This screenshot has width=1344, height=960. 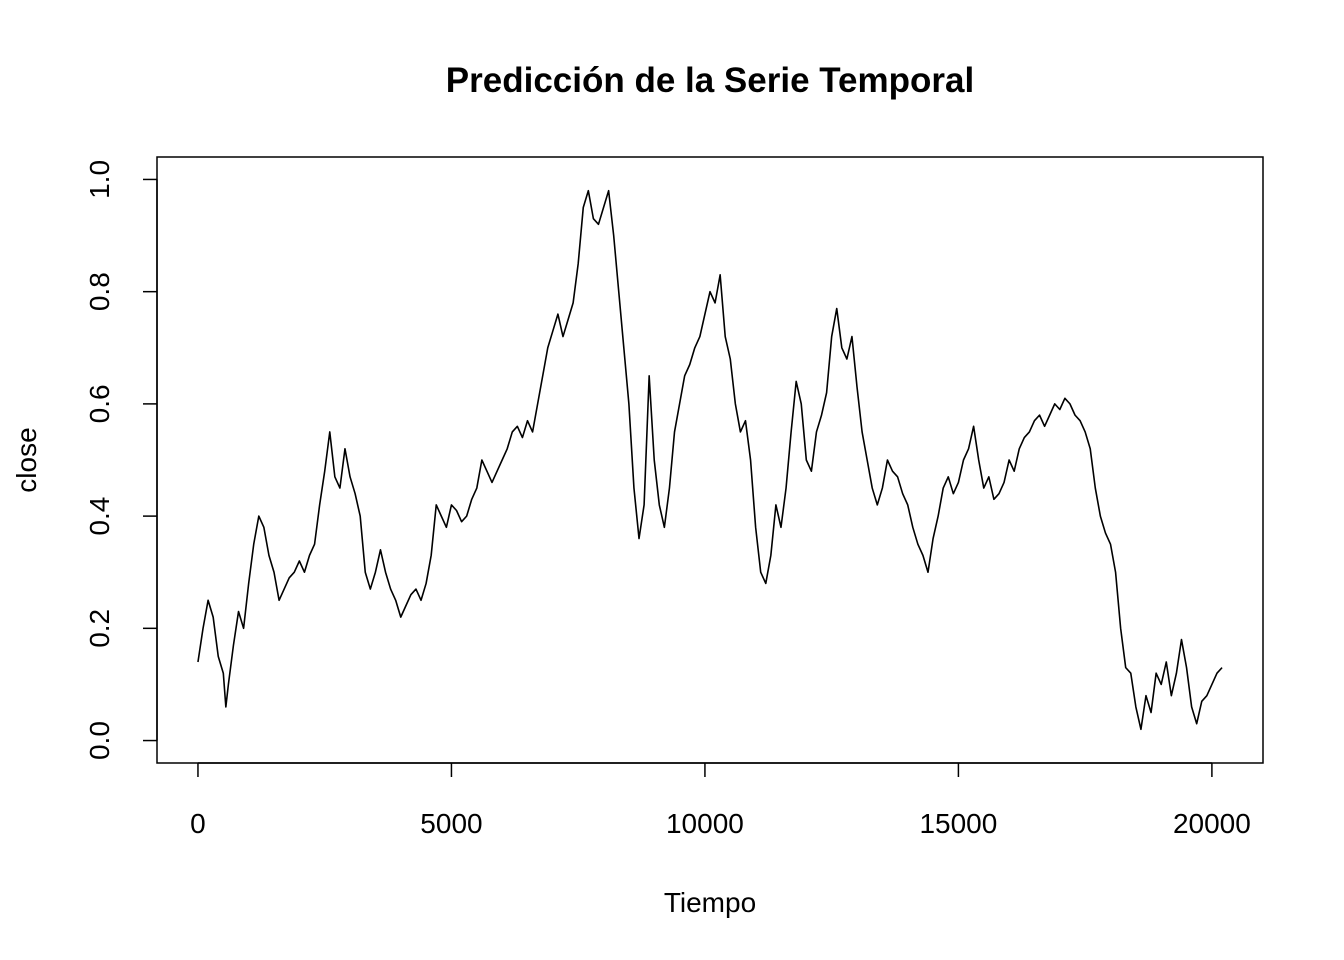 I want to click on y-tick-label: 0.8, so click(x=99, y=291).